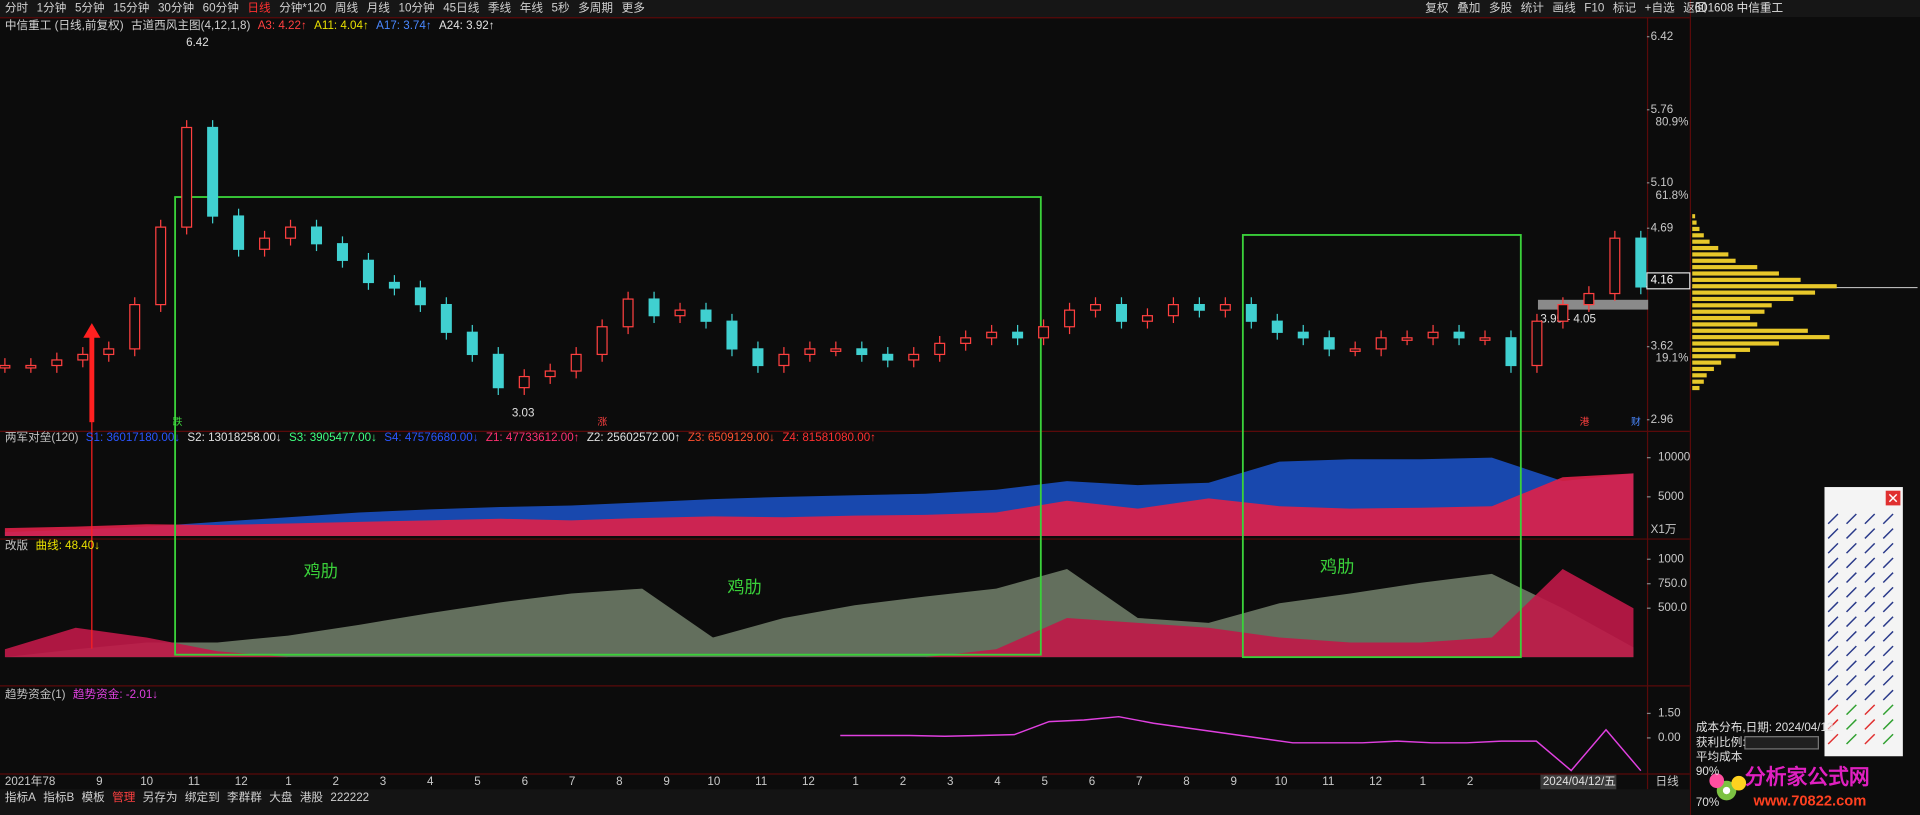 Image resolution: width=1920 pixels, height=815 pixels. I want to click on bottom-tab: 模板, so click(94, 797).